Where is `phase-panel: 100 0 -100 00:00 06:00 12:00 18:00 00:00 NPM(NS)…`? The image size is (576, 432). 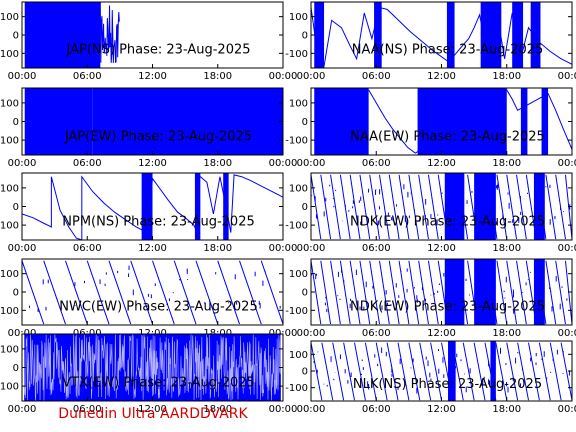
phase-panel: 100 0 -100 00:00 06:00 12:00 18:00 00:00 NPM(NS)… is located at coordinates (149, 213).